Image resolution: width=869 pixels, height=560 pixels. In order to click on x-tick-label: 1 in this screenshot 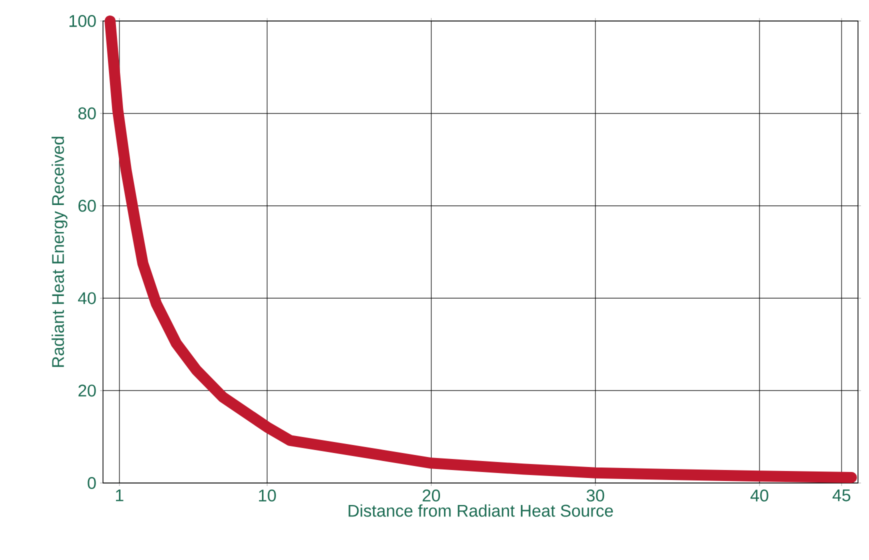, I will do `click(120, 496)`.